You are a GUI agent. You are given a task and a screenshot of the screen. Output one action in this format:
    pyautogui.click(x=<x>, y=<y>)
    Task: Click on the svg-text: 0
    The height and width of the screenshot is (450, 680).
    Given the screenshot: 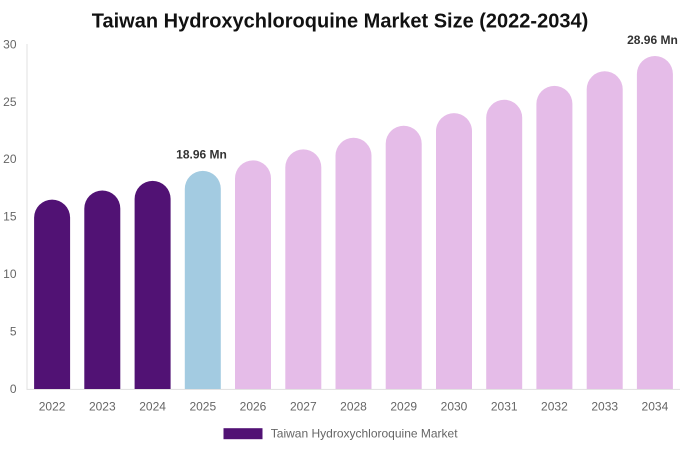 What is the action you would take?
    pyautogui.click(x=13, y=389)
    